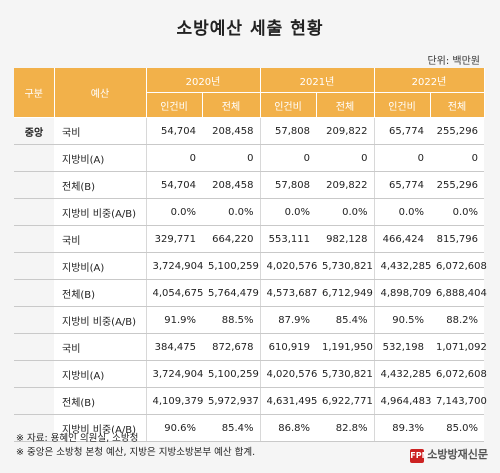 The height and width of the screenshot is (473, 500). I want to click on cell-value: 7,143,700, so click(458, 401).